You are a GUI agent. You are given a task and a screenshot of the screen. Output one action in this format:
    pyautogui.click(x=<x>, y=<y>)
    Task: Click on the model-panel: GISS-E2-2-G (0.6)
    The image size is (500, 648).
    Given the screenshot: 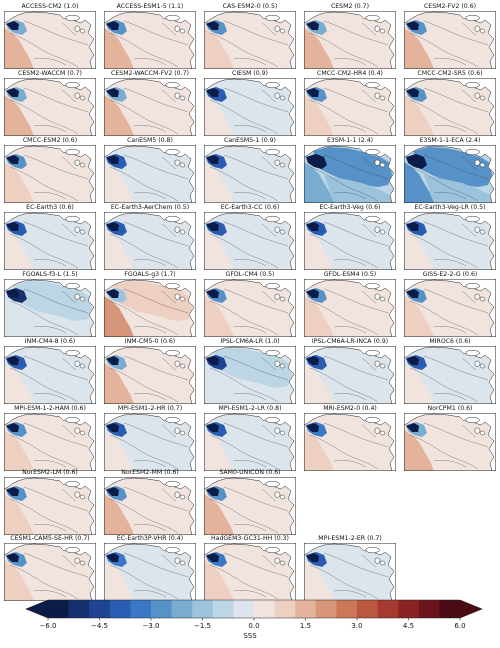 What is the action you would take?
    pyautogui.click(x=450, y=303)
    